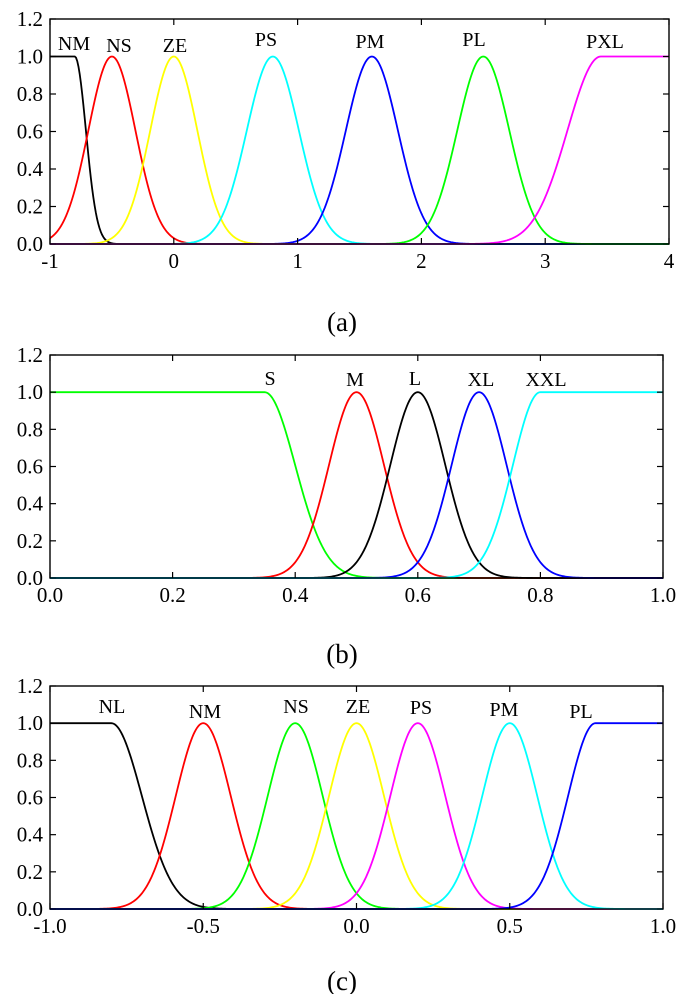 This screenshot has height=994, width=685. What do you see at coordinates (295, 595) in the screenshot?
I see `x-tick-label: 0.4` at bounding box center [295, 595].